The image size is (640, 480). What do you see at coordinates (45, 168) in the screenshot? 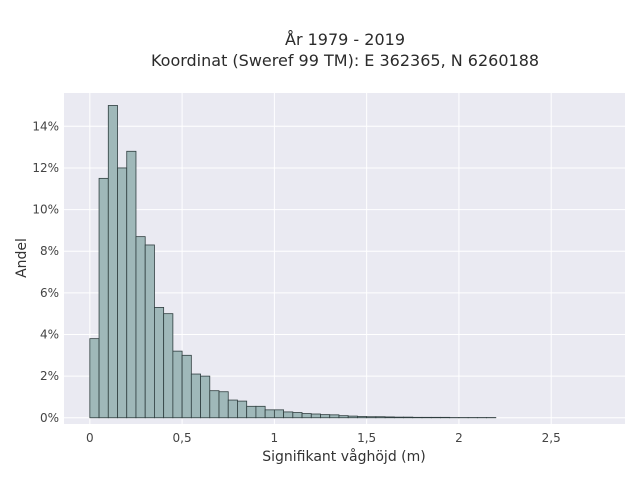
I see `y-tick-label: 12%` at bounding box center [45, 168].